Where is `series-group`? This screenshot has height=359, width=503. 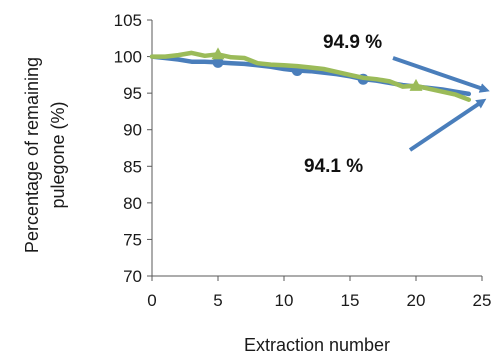
series-group is located at coordinates (310, 74).